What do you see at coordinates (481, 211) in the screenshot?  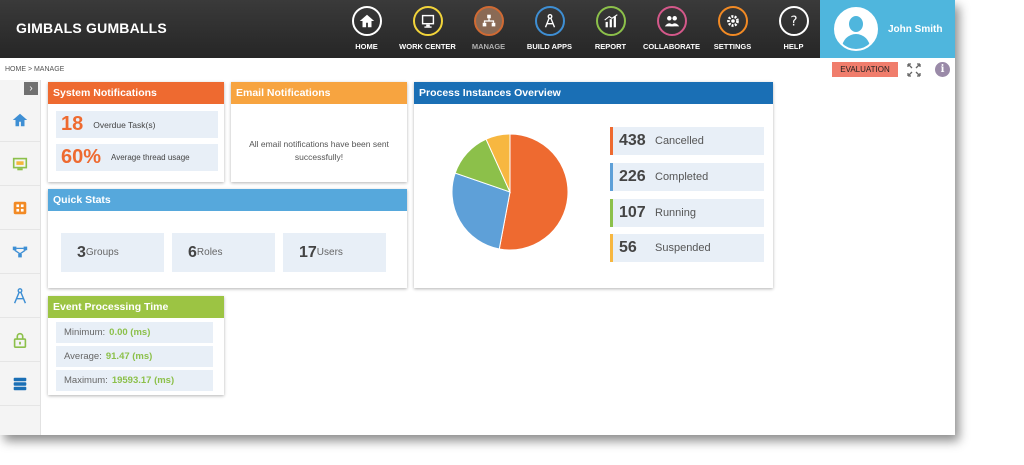 I see `pie-slice-completed` at bounding box center [481, 211].